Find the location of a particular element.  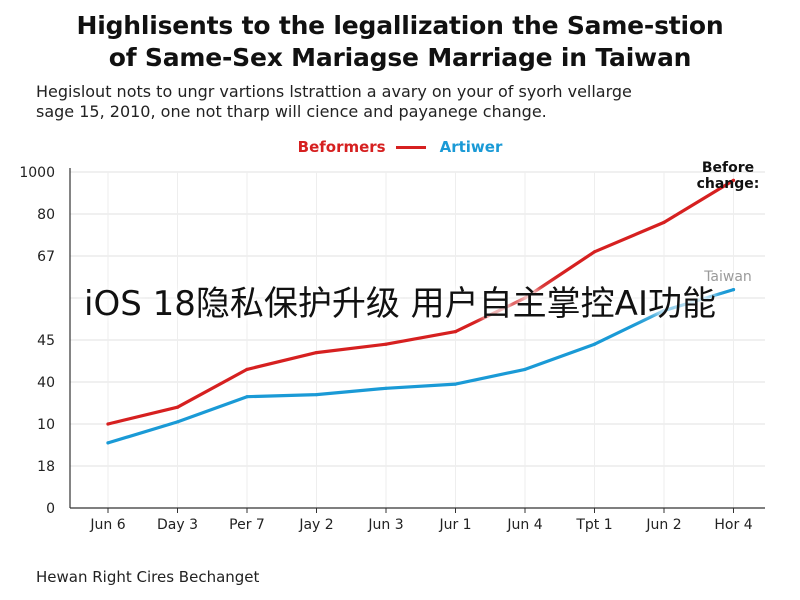

annotation-taiwan: Taiwan is located at coordinates (727, 277).